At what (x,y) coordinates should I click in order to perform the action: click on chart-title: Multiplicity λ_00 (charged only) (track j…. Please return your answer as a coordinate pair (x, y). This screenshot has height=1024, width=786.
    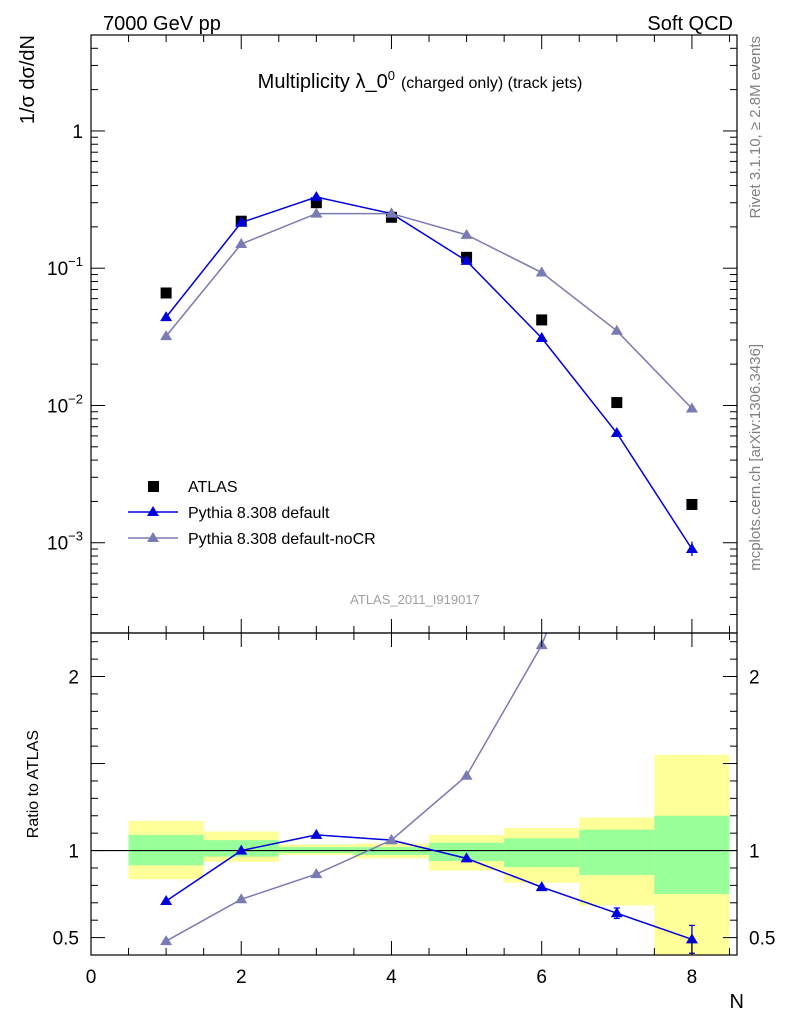
    Looking at the image, I should click on (420, 80).